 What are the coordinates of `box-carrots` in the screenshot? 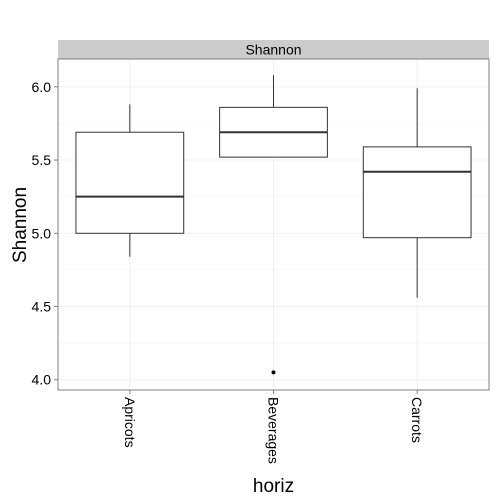 It's located at (417, 193).